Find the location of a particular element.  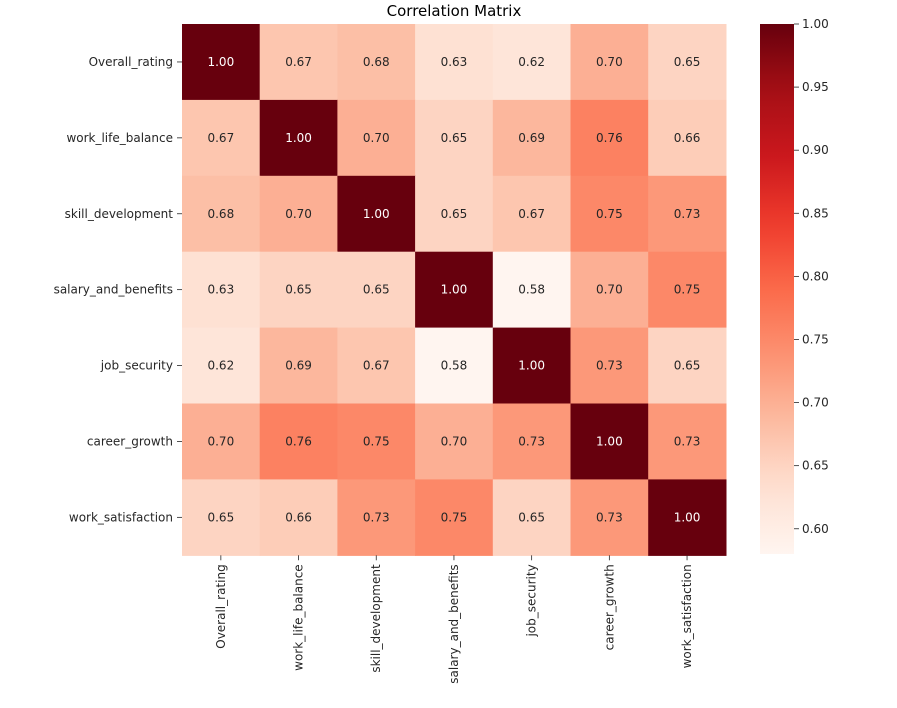

cell-annotation-r0-c6: 0.65 is located at coordinates (687, 62).